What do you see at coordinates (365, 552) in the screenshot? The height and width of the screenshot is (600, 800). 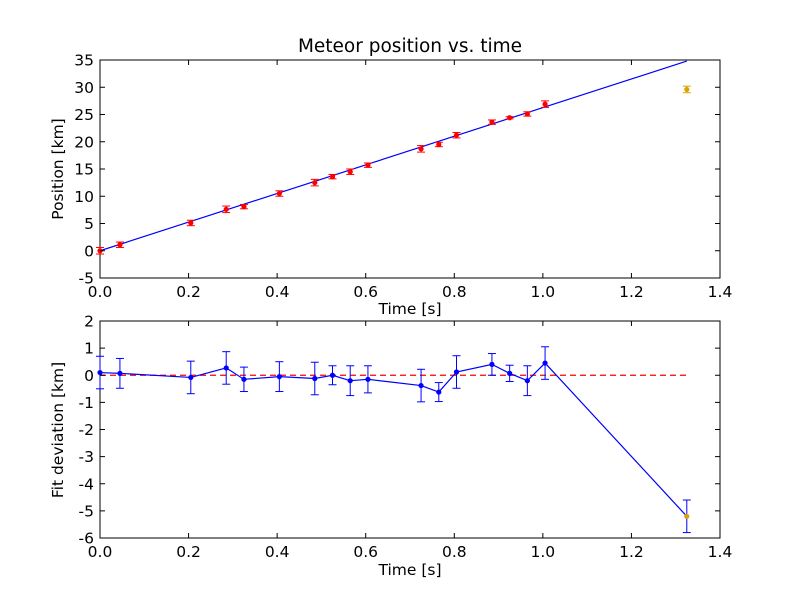 I see `deviation-x-tick-label: 0.6` at bounding box center [365, 552].